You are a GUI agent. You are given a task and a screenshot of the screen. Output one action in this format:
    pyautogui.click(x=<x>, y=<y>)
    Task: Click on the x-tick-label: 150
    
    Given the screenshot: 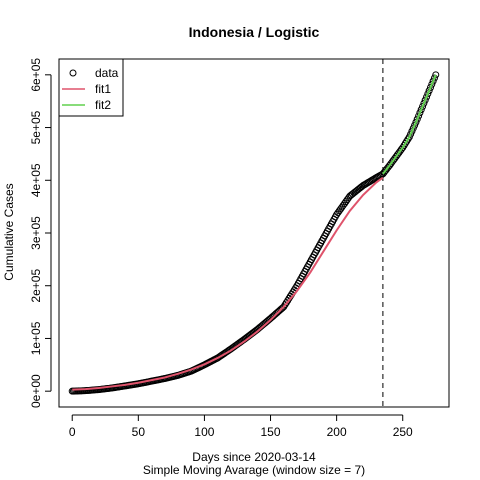 What is the action you would take?
    pyautogui.click(x=271, y=432)
    